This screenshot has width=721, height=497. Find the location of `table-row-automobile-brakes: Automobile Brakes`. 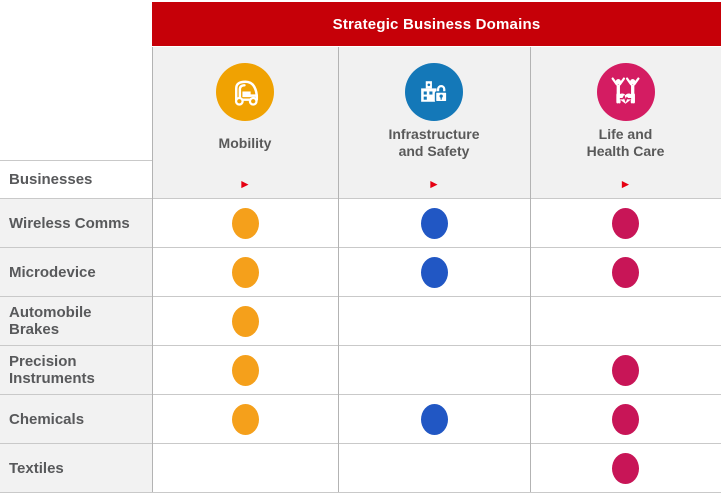

table-row-automobile-brakes: Automobile Brakes is located at coordinates (360, 320).